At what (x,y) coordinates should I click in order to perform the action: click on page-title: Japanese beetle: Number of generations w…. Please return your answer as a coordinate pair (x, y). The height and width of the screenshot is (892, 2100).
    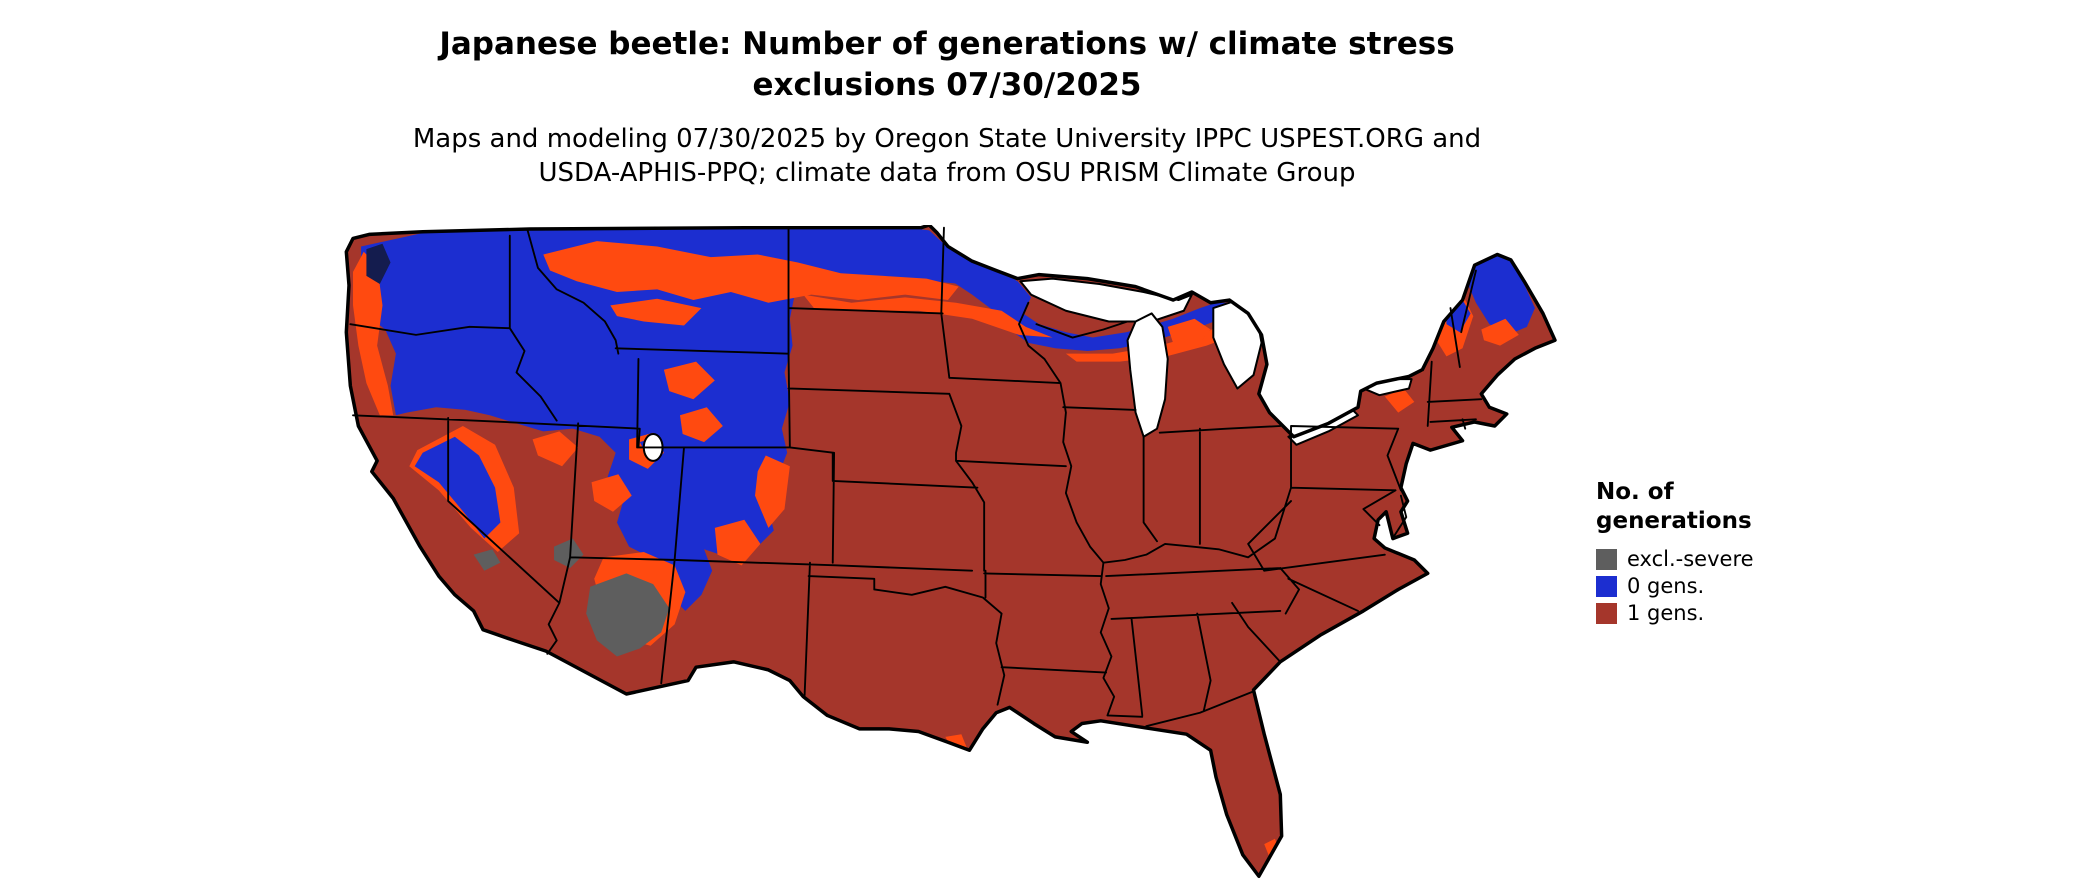
    Looking at the image, I should click on (947, 65).